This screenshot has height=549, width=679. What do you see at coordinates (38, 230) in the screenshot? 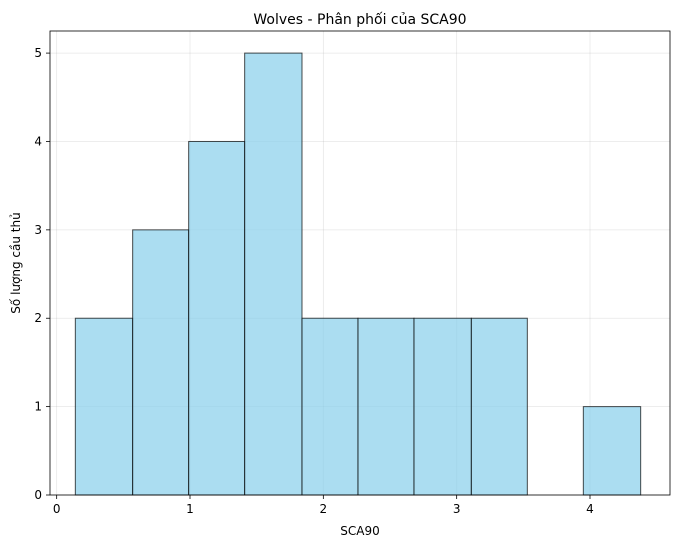
I see `y-tick-label-3: 3` at bounding box center [38, 230].